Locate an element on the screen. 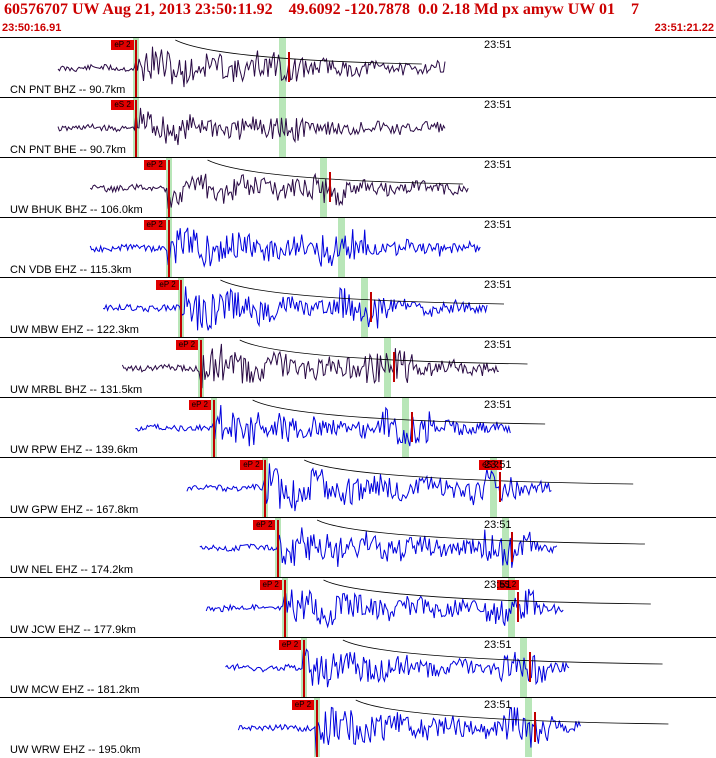 This screenshot has height=758, width=716. trace-panel: eP 2 23:51 CN PNT BHZ -- 90.7km is located at coordinates (358, 67).